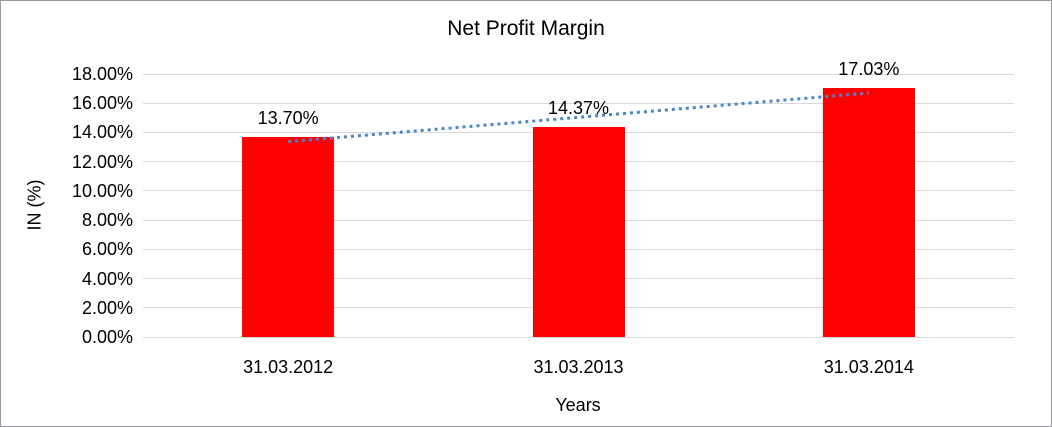 The image size is (1052, 427). I want to click on bar-31.03.2013, so click(578, 232).